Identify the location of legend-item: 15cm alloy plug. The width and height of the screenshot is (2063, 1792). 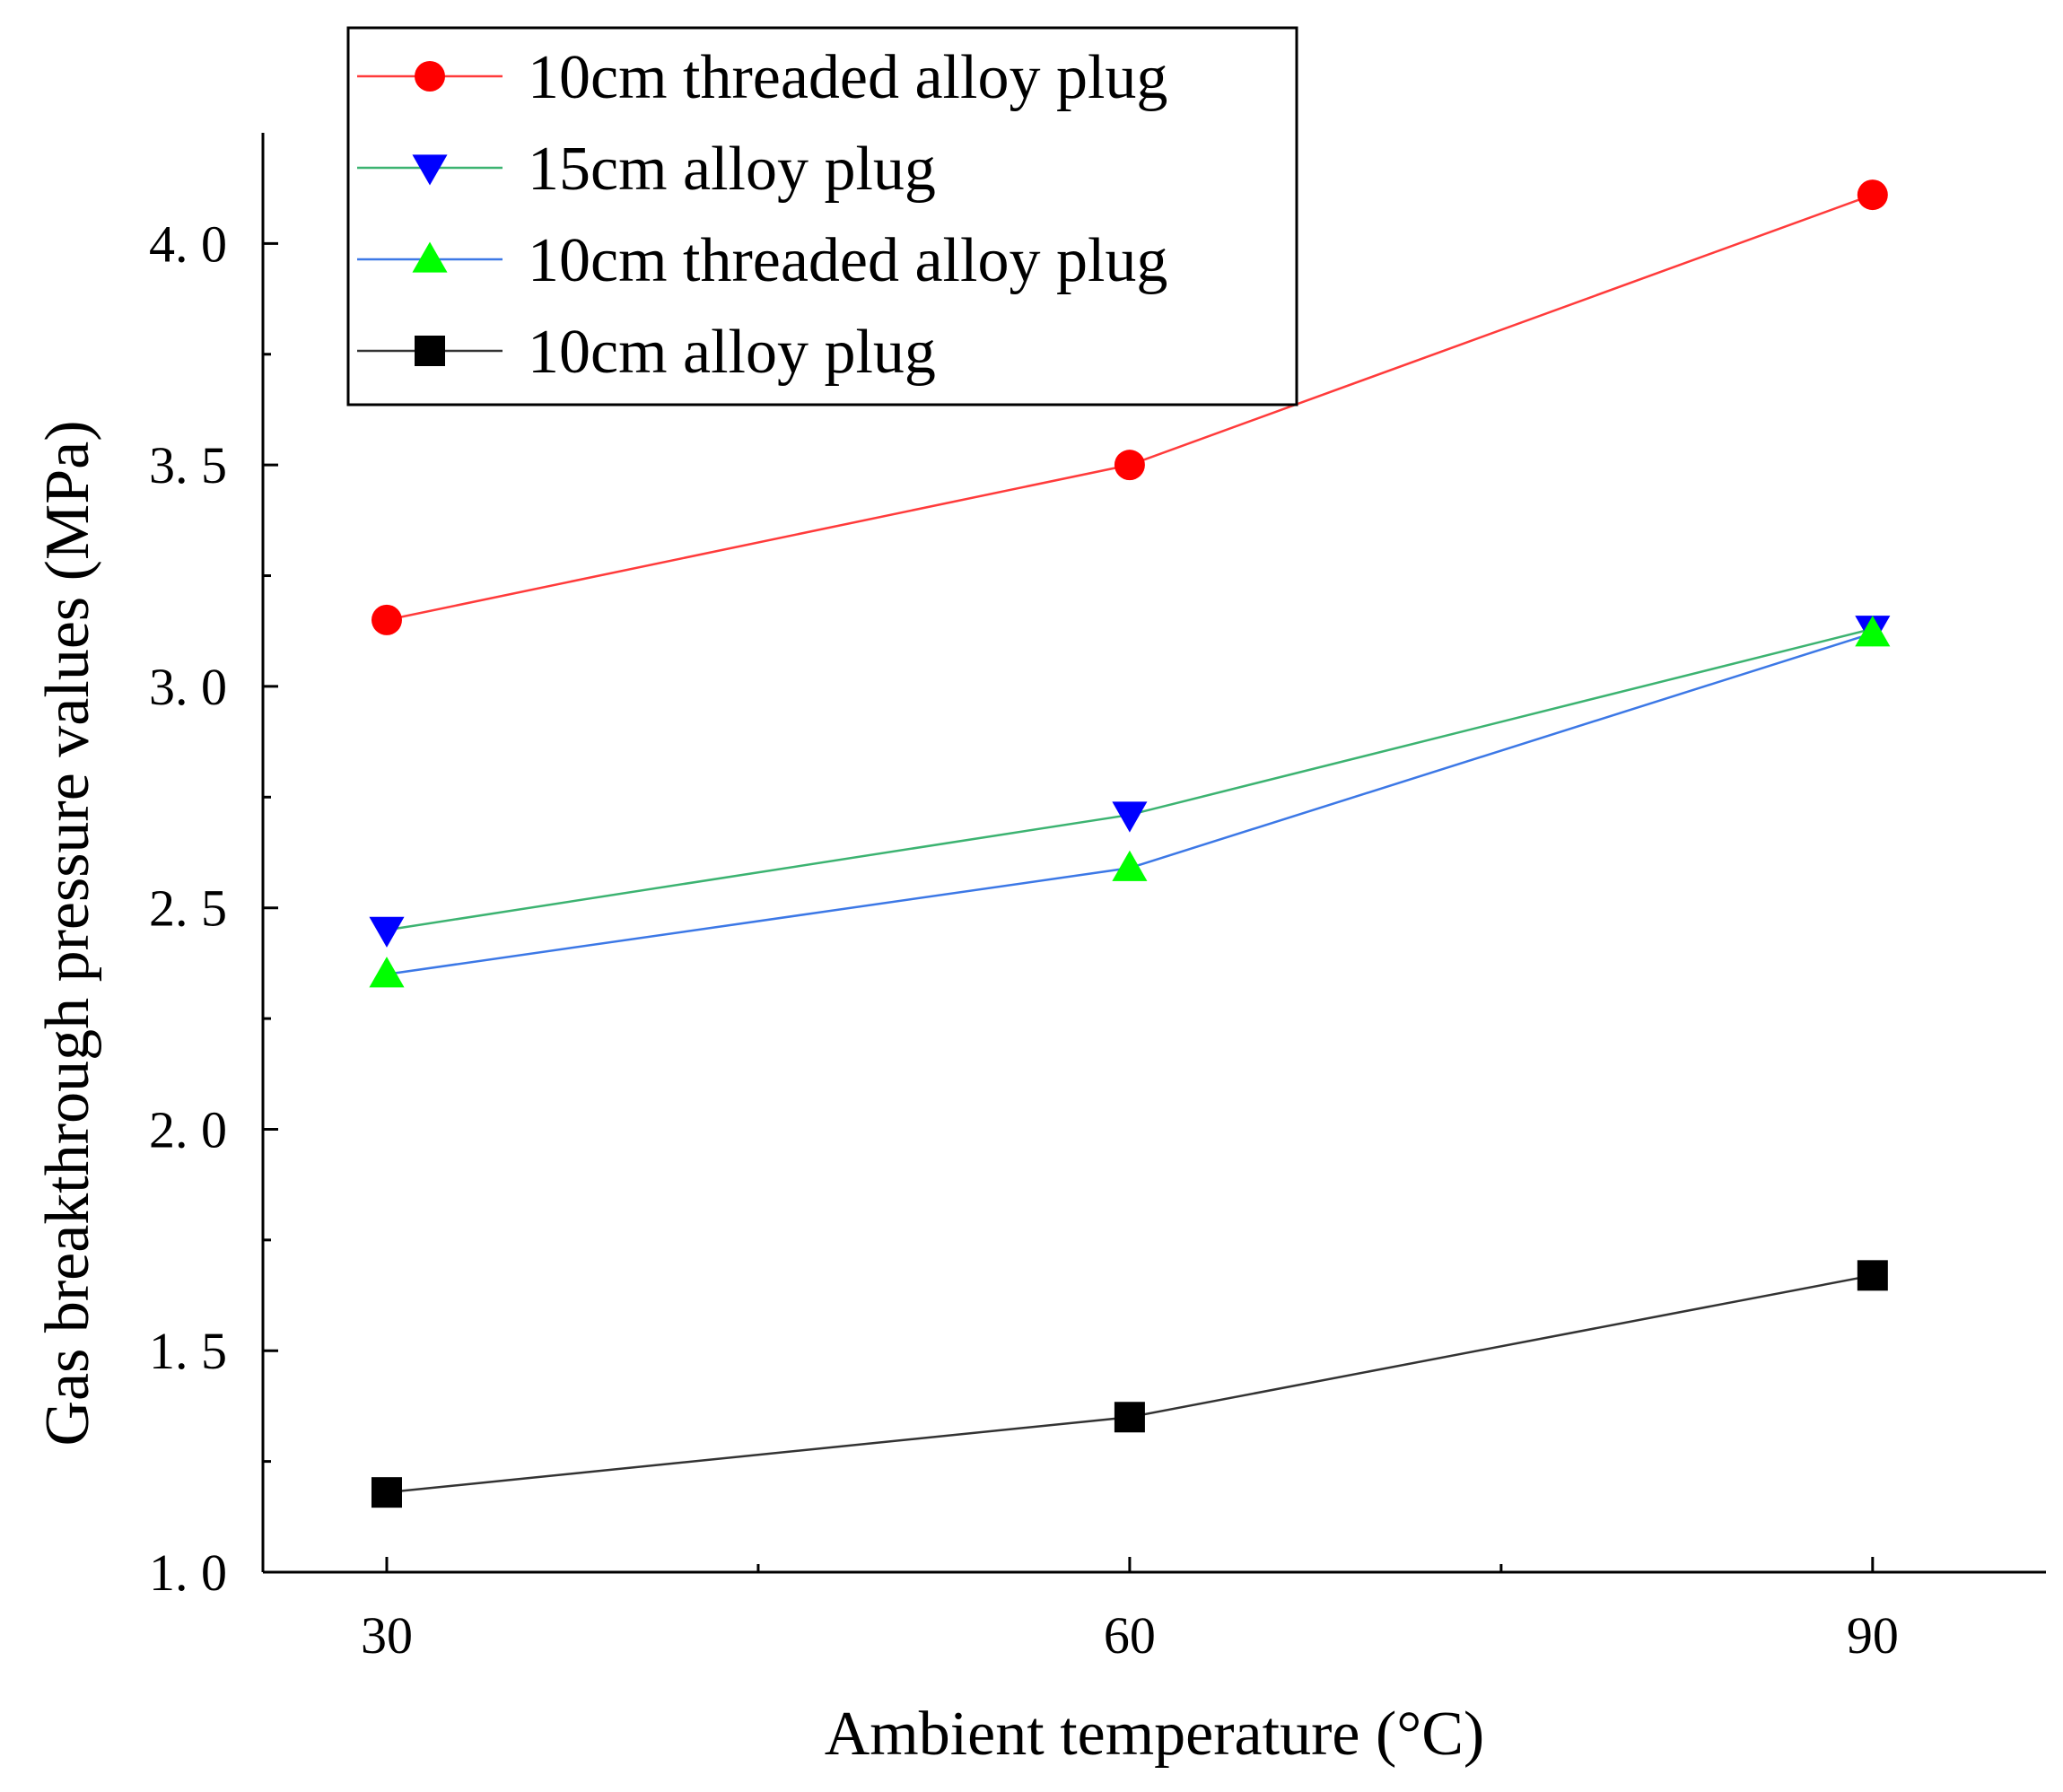
(647, 169).